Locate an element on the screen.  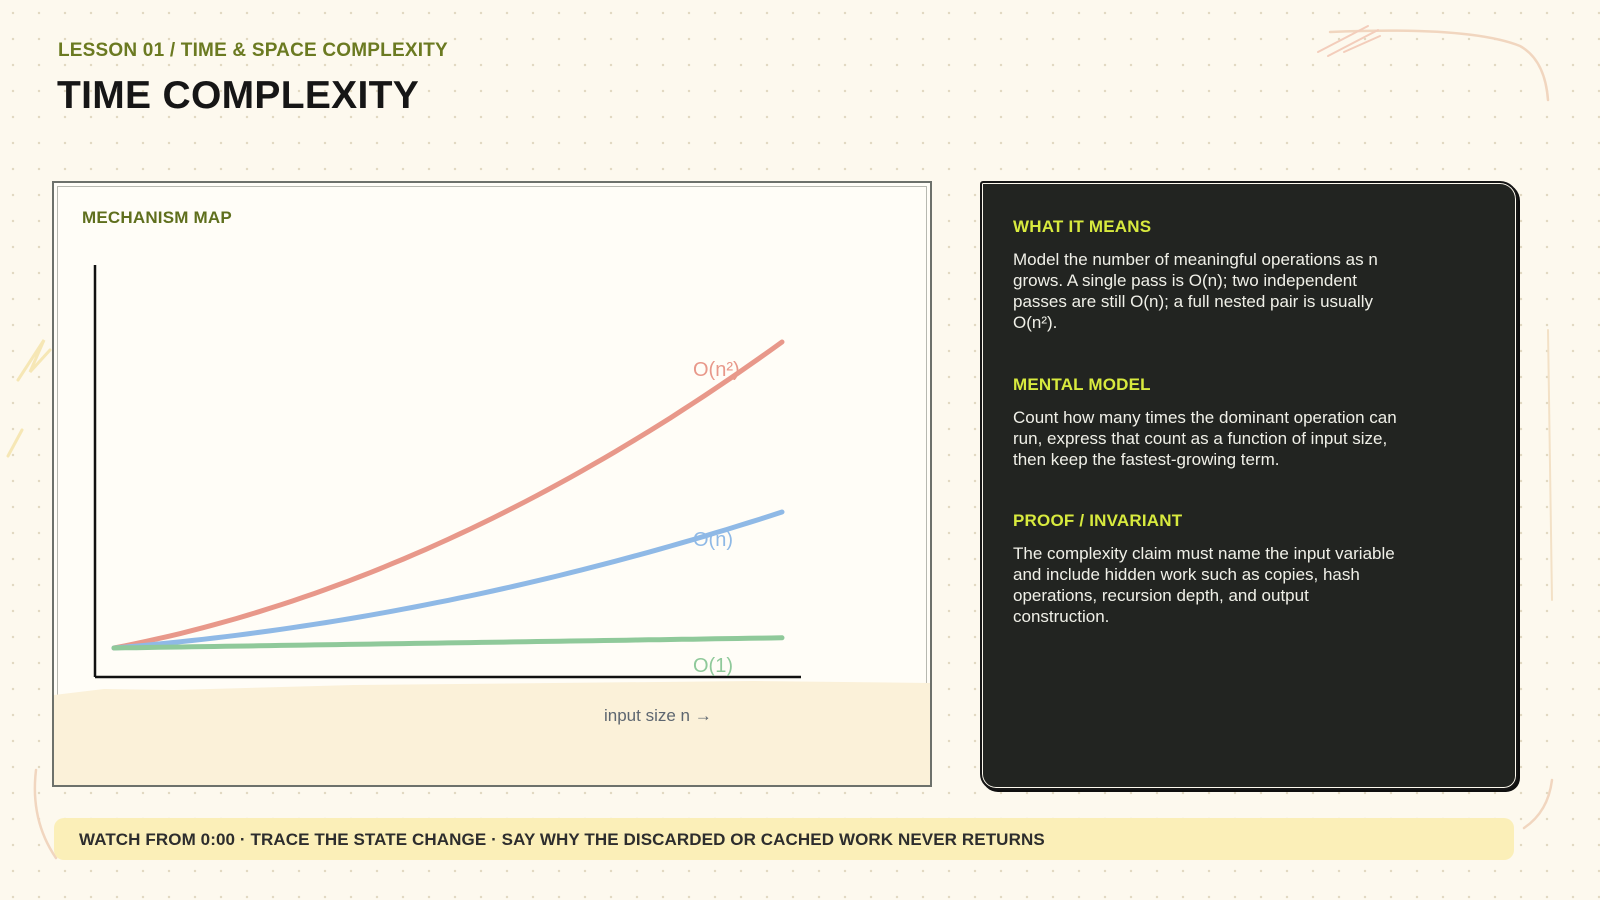
lesson-breadcrumb: LESSON 01 / TIME & SPACE COMPLEXITY is located at coordinates (253, 50).